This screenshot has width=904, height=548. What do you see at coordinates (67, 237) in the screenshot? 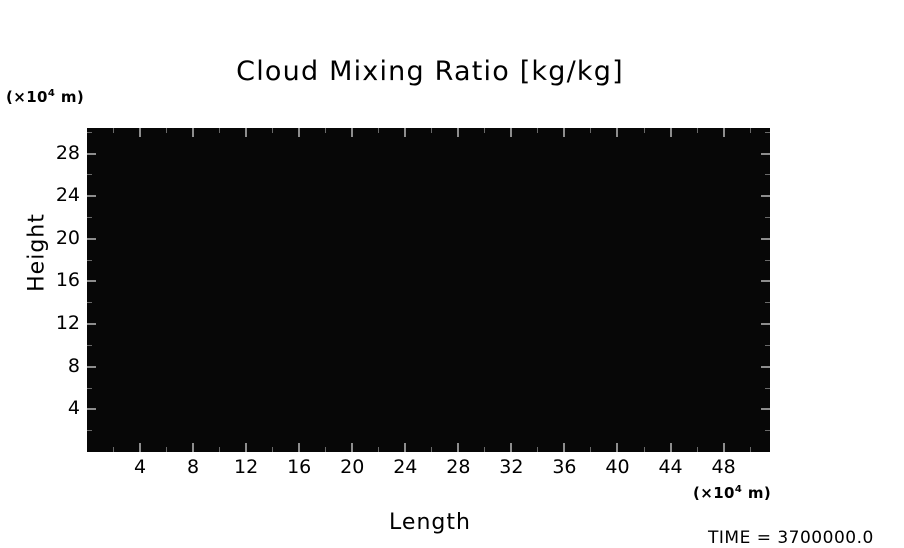
I see `y-tick-label-20: 20` at bounding box center [67, 237].